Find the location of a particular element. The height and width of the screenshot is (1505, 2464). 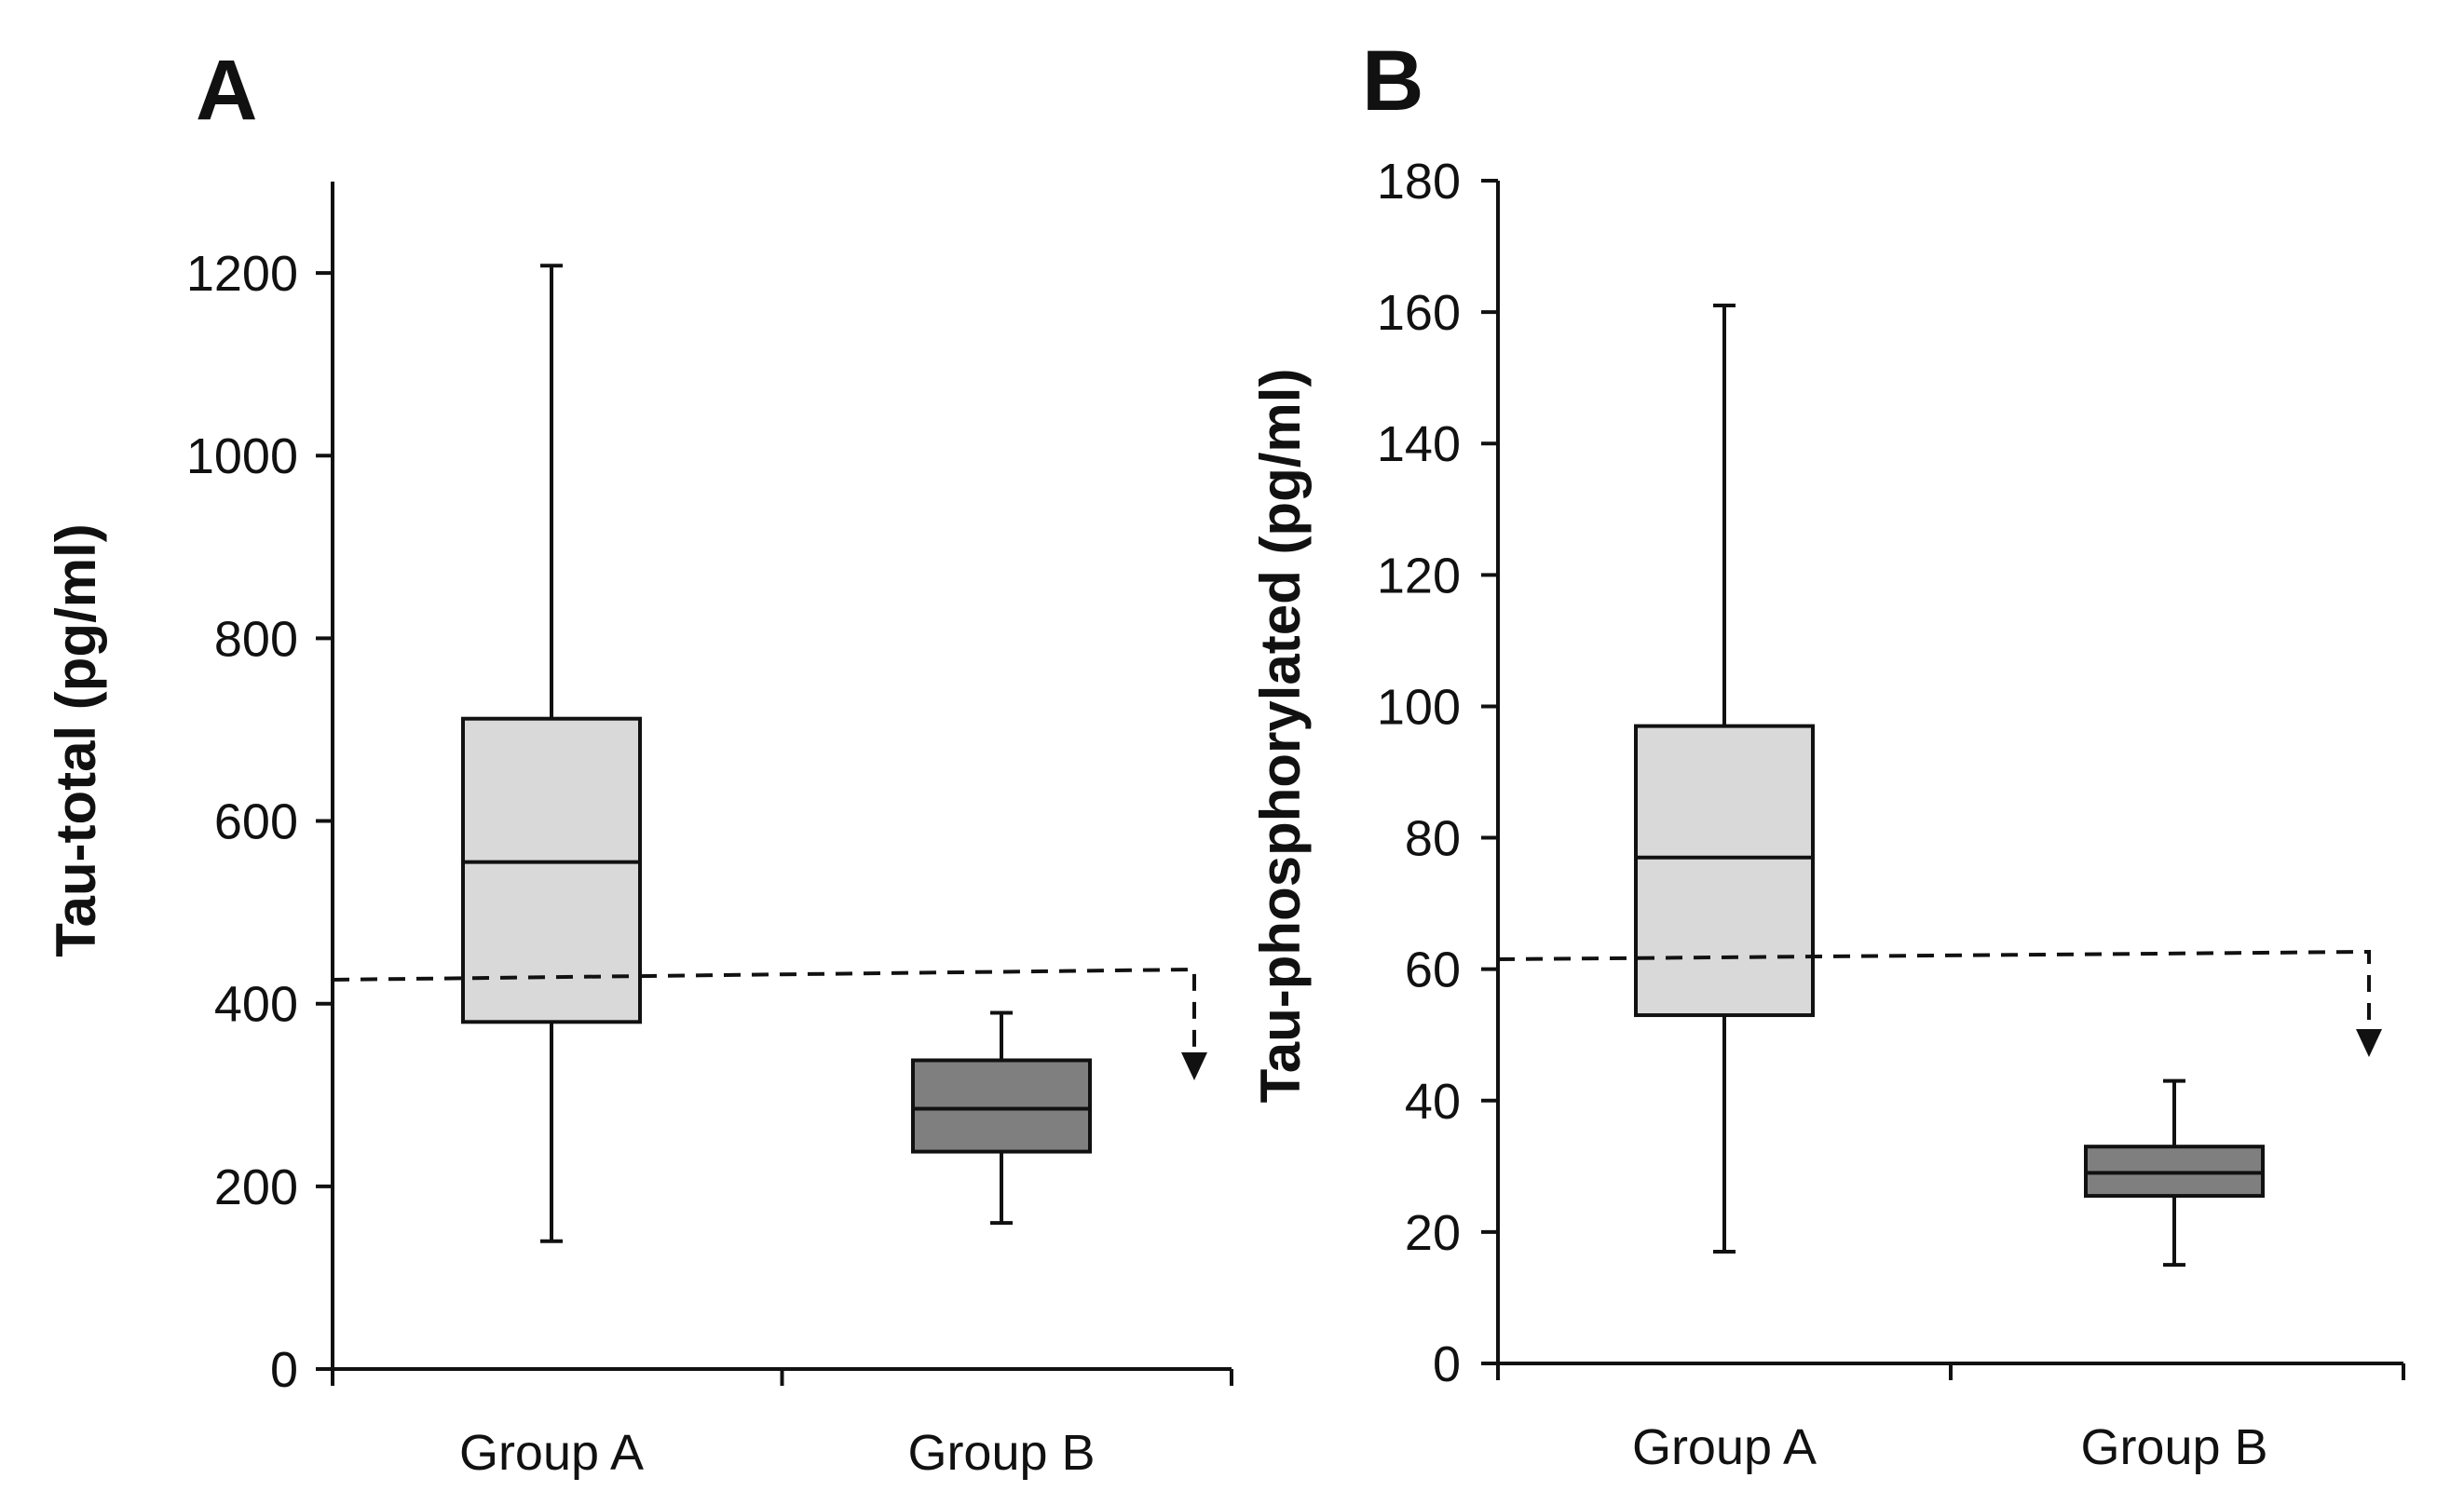

panel-b-category-label: Group A is located at coordinates (1724, 1447).